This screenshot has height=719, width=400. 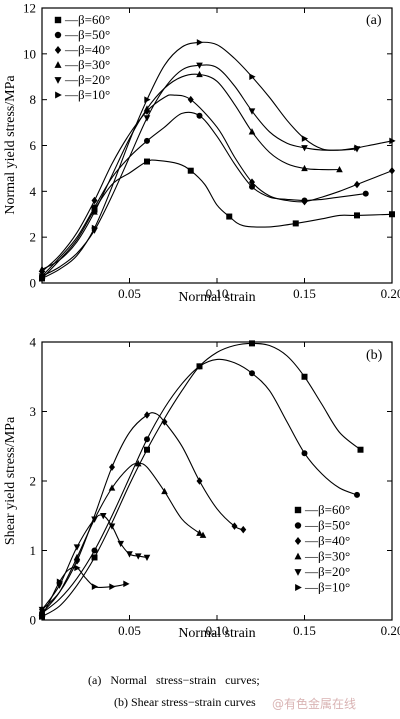 What do you see at coordinates (390, 630) in the screenshot?
I see `x-tick-label: 0.20` at bounding box center [390, 630].